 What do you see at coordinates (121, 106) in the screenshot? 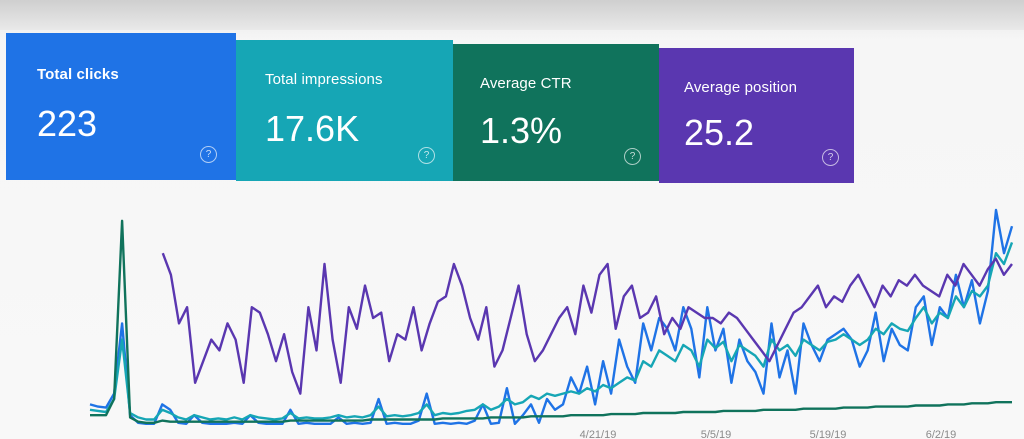
I see `metric-card-total-clicks: Total clicks 223 ?` at bounding box center [121, 106].